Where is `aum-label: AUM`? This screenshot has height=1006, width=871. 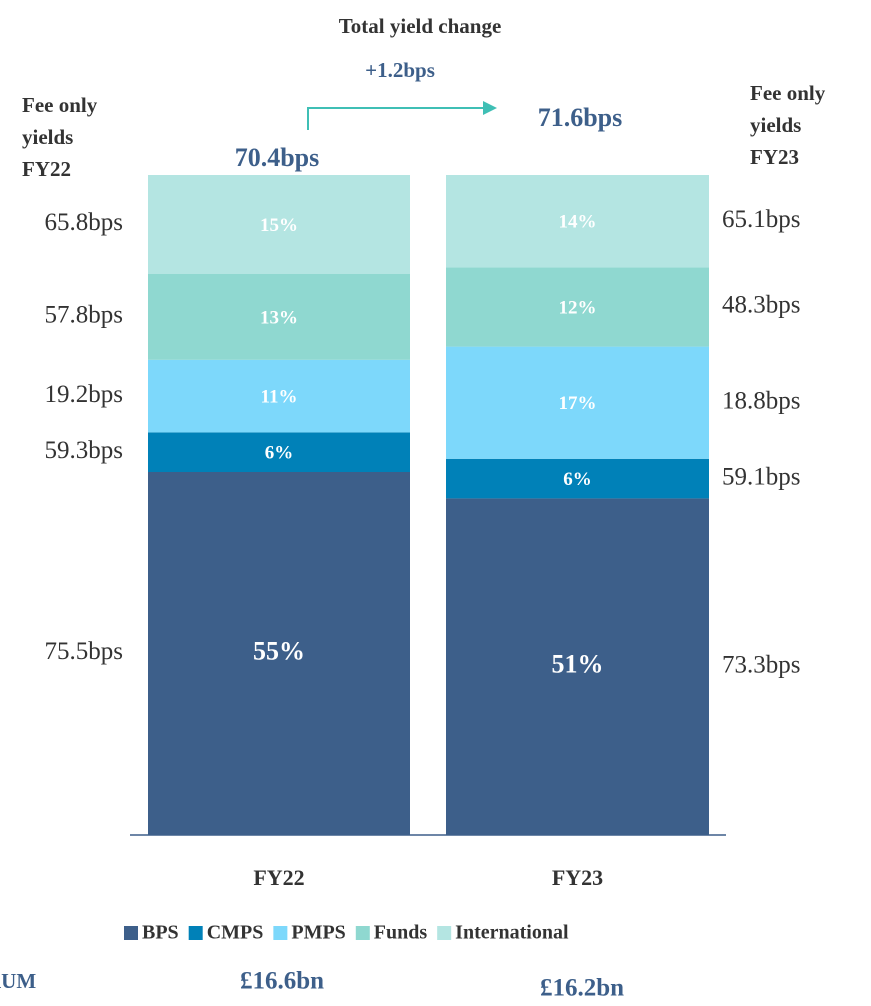
aum-label: AUM is located at coordinates (18, 981).